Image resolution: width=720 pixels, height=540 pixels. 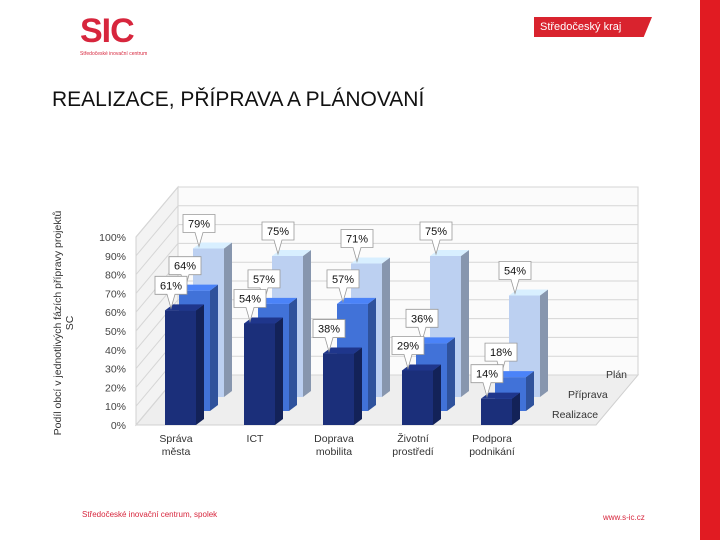 What do you see at coordinates (185, 267) in the screenshot?
I see `data-label: 64%` at bounding box center [185, 267].